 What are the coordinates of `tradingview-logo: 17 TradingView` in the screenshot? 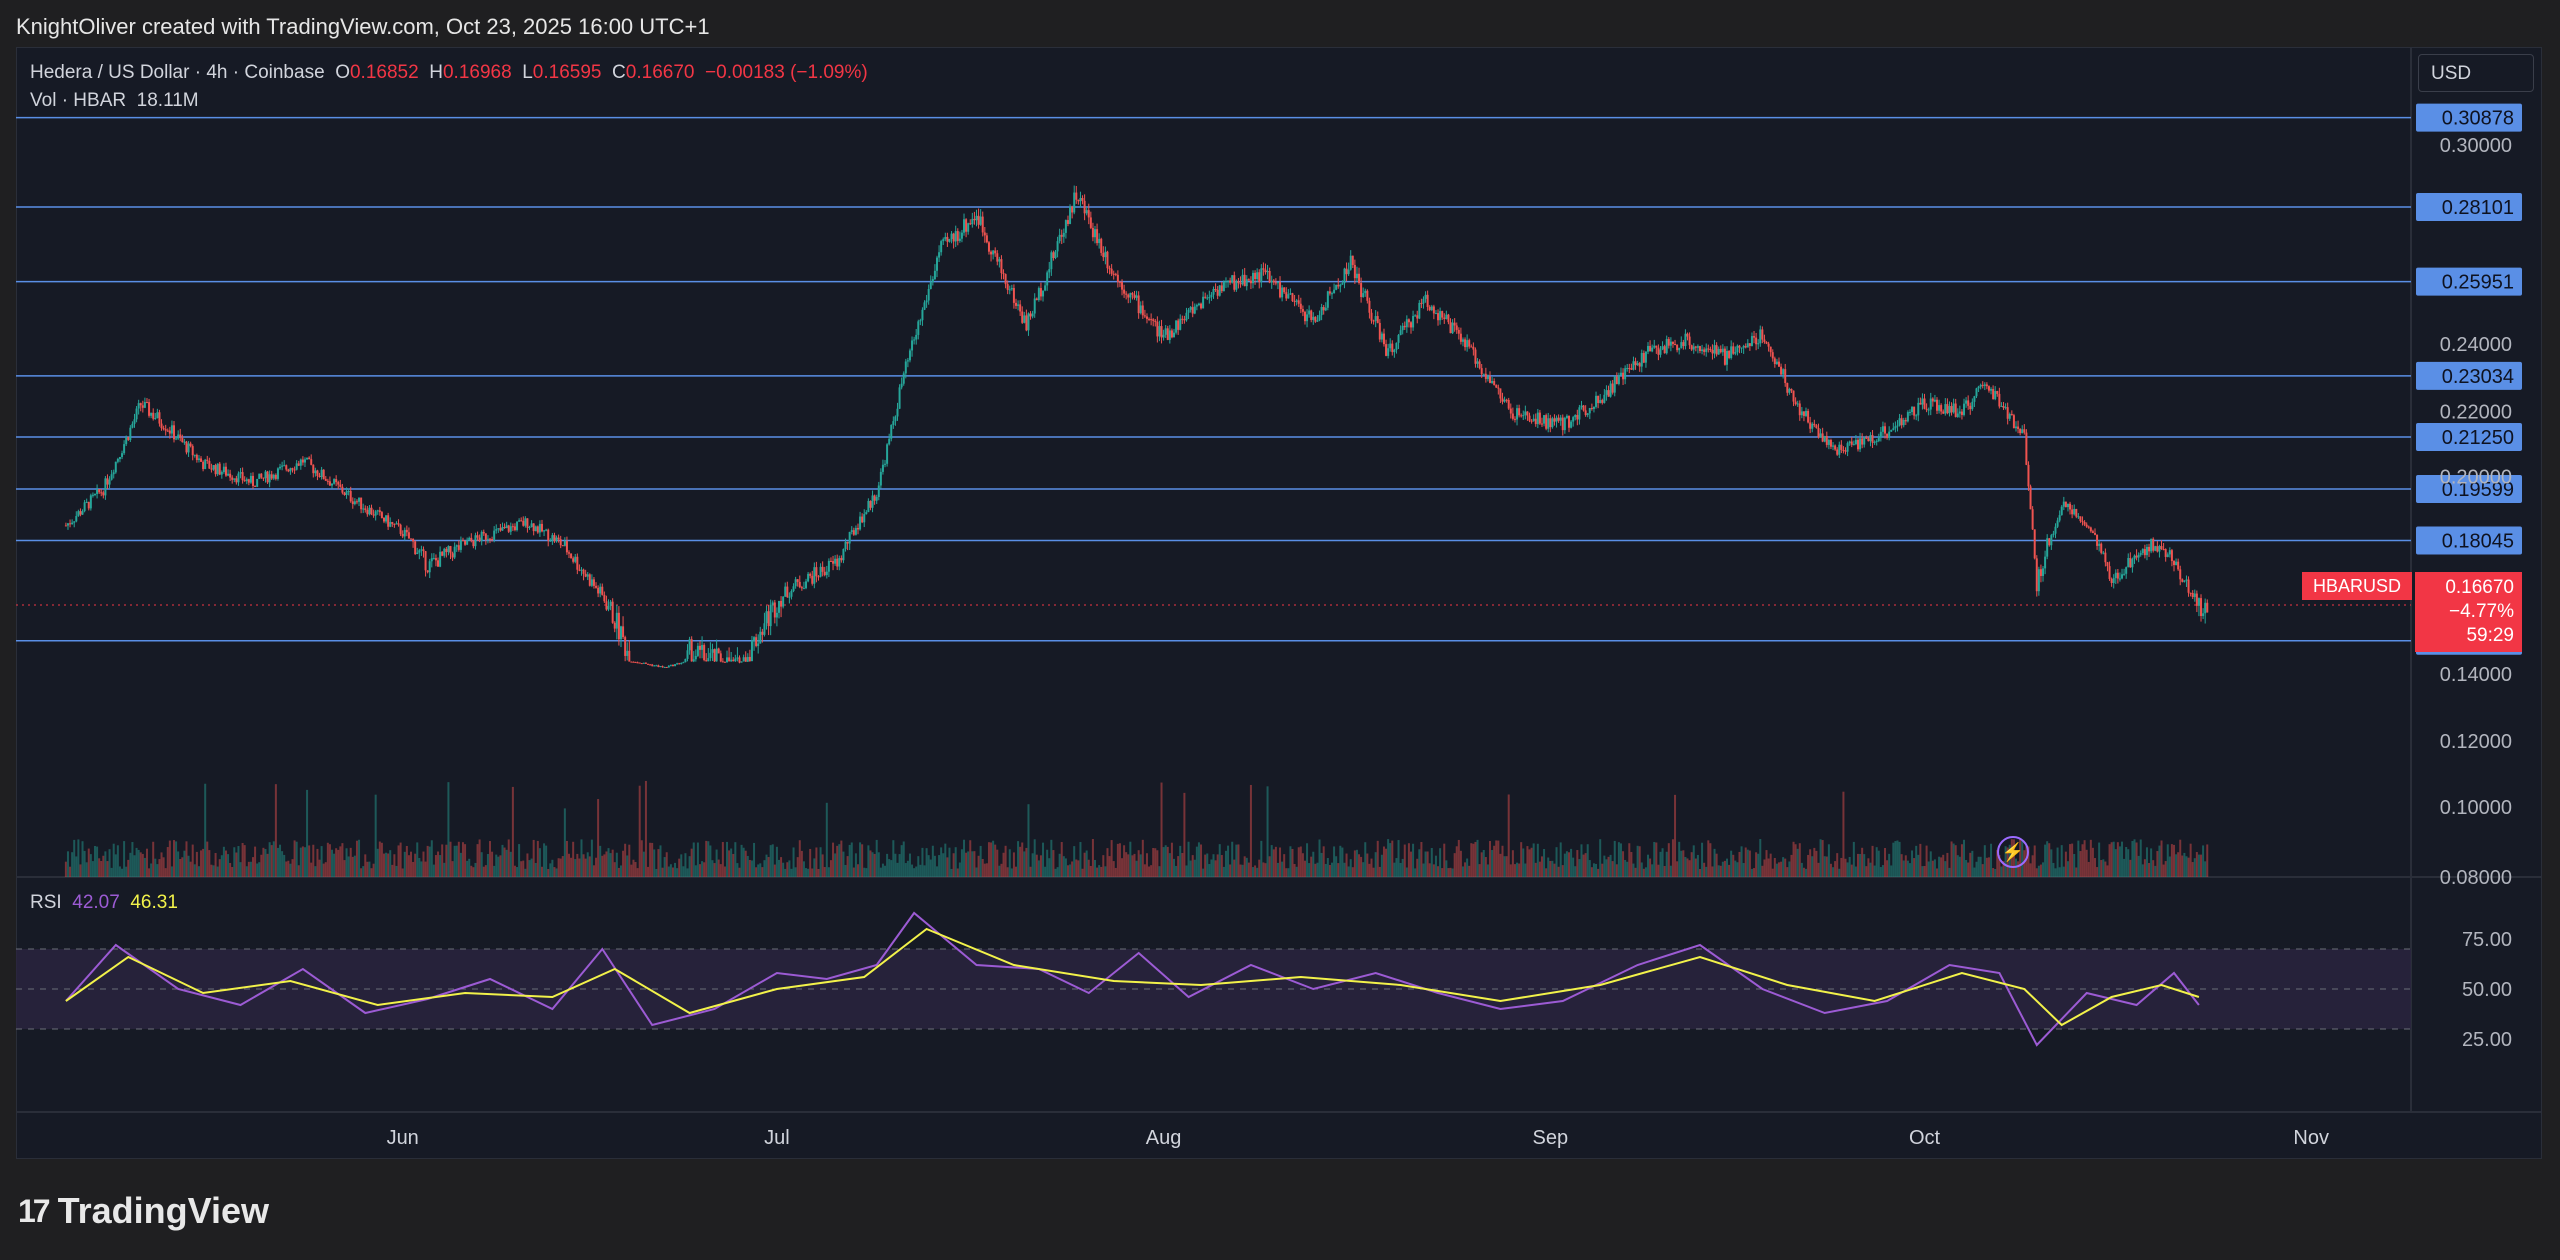 It's located at (143, 1211).